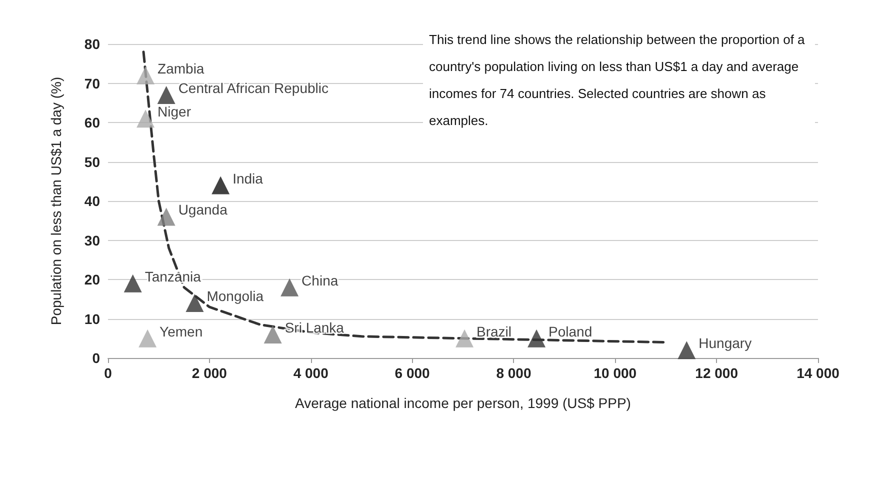  What do you see at coordinates (92, 280) in the screenshot?
I see `y-tick-label: 20` at bounding box center [92, 280].